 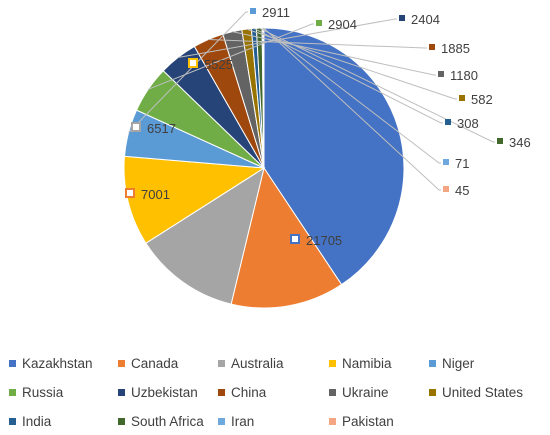 I want to click on label-marker-iran, so click(x=446, y=162).